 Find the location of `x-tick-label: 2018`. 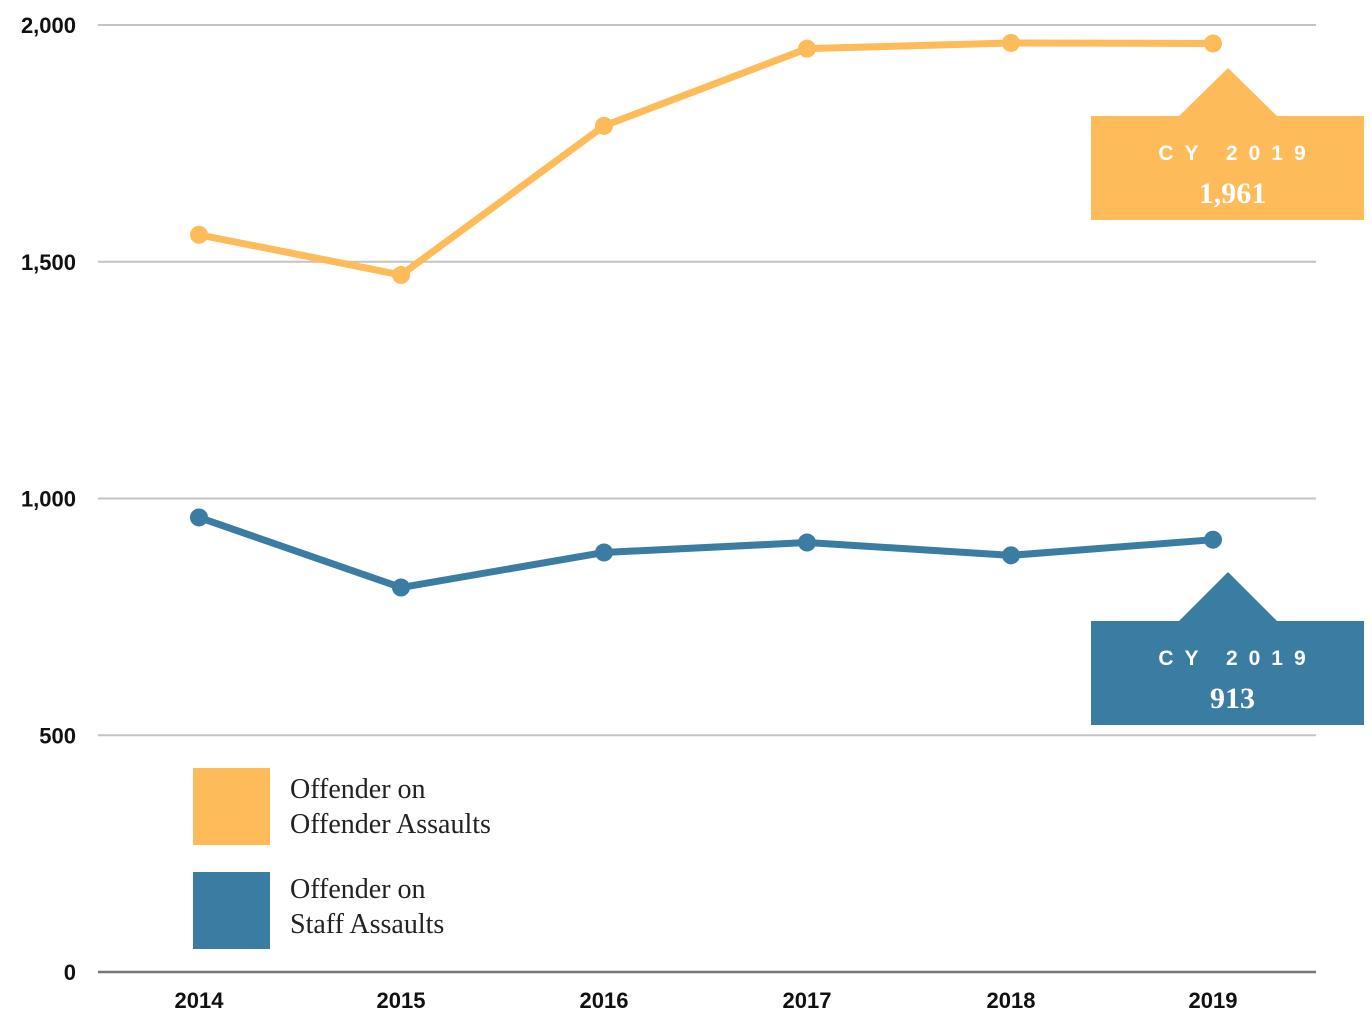

x-tick-label: 2018 is located at coordinates (1011, 1000).